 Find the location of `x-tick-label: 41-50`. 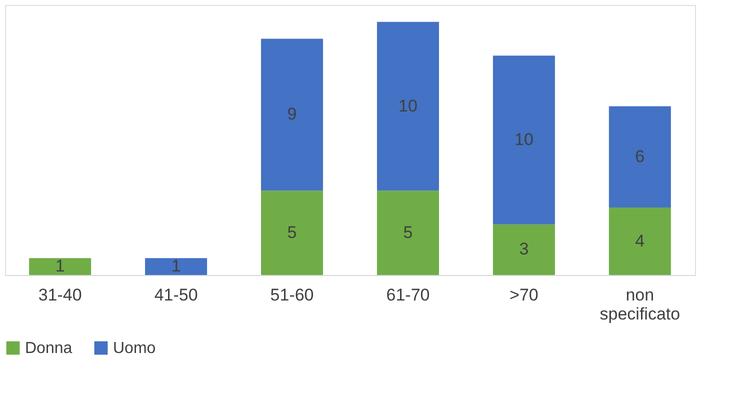

x-tick-label: 41-50 is located at coordinates (176, 295).